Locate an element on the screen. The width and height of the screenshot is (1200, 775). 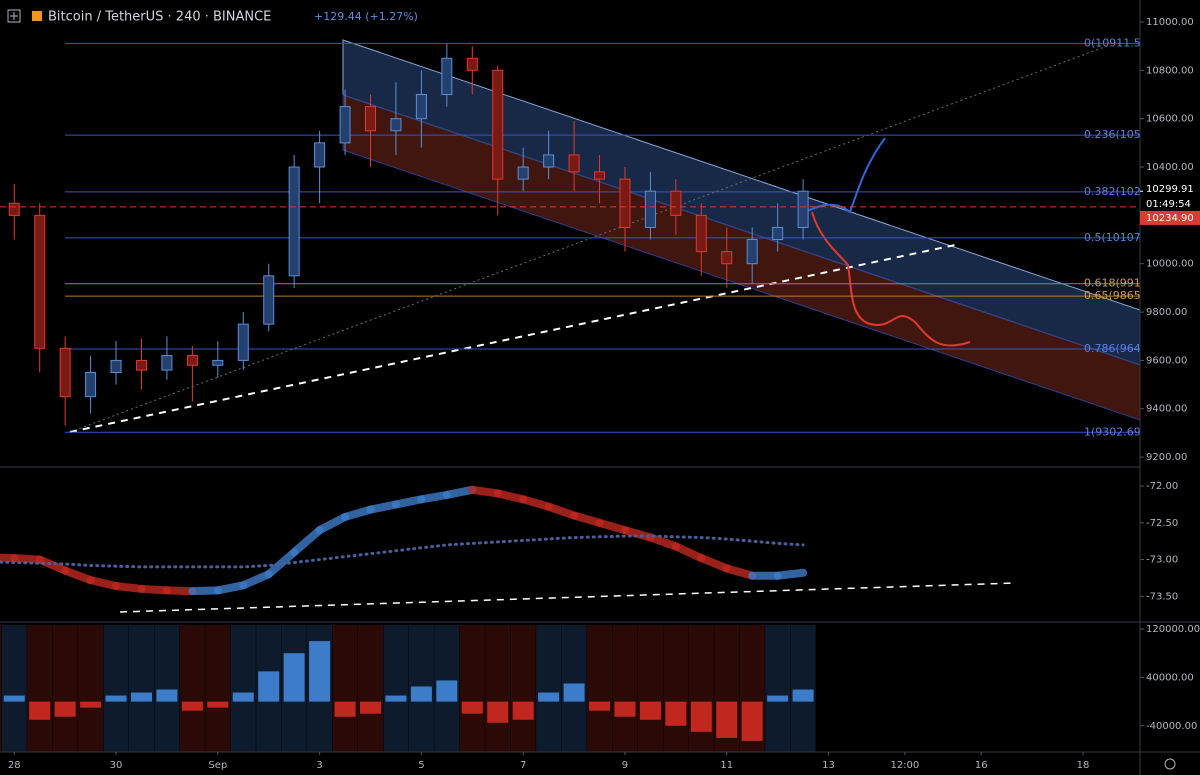
y-tick-label: 10000.00 is located at coordinates (1170, 264).